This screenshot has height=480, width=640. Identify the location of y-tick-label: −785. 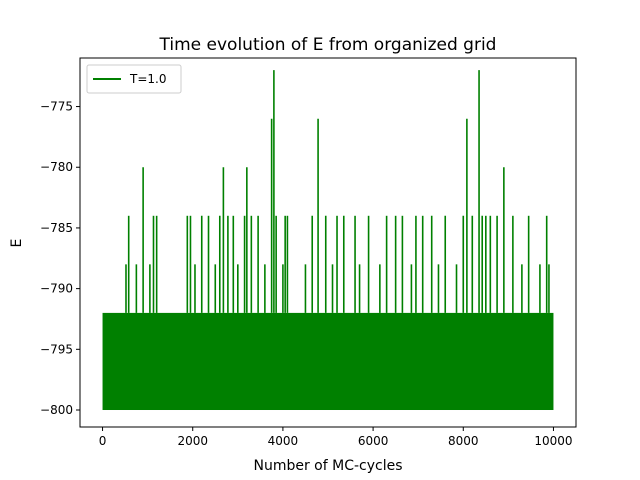
(56, 228).